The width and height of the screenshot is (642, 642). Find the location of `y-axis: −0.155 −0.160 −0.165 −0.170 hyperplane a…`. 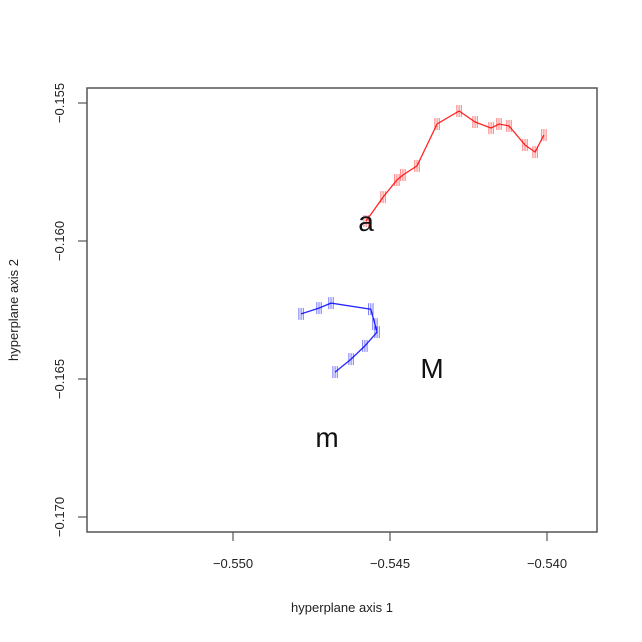

y-axis: −0.155 −0.160 −0.165 −0.170 hyperplane a… is located at coordinates (46, 310).